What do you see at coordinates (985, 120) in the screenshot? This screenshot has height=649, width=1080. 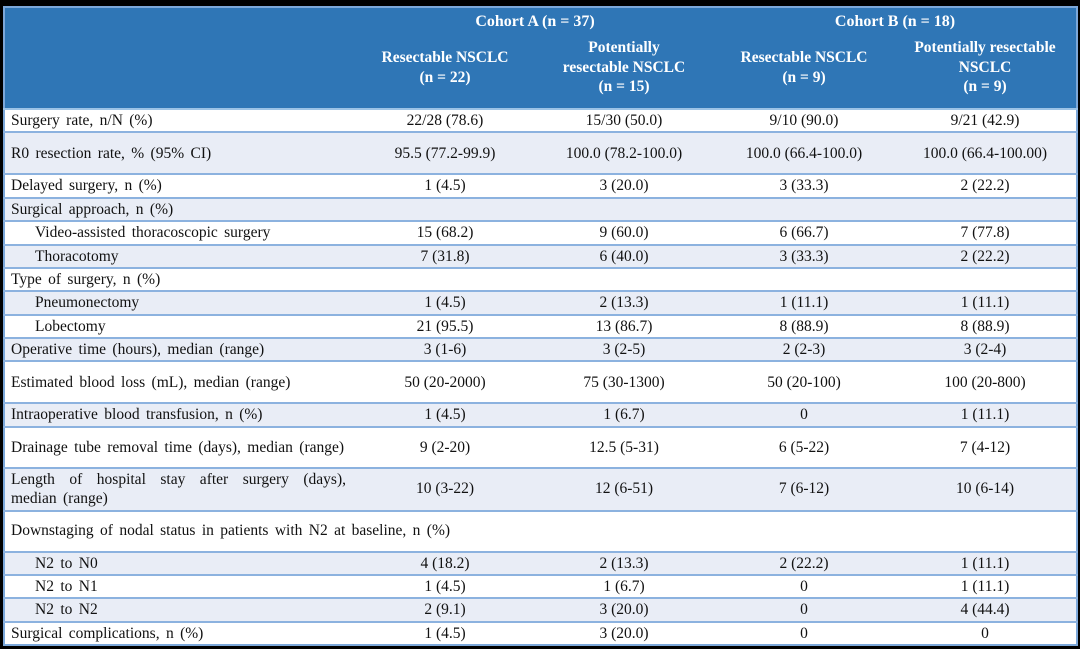 I see `value-cell: 9/21 (42.9)` at bounding box center [985, 120].